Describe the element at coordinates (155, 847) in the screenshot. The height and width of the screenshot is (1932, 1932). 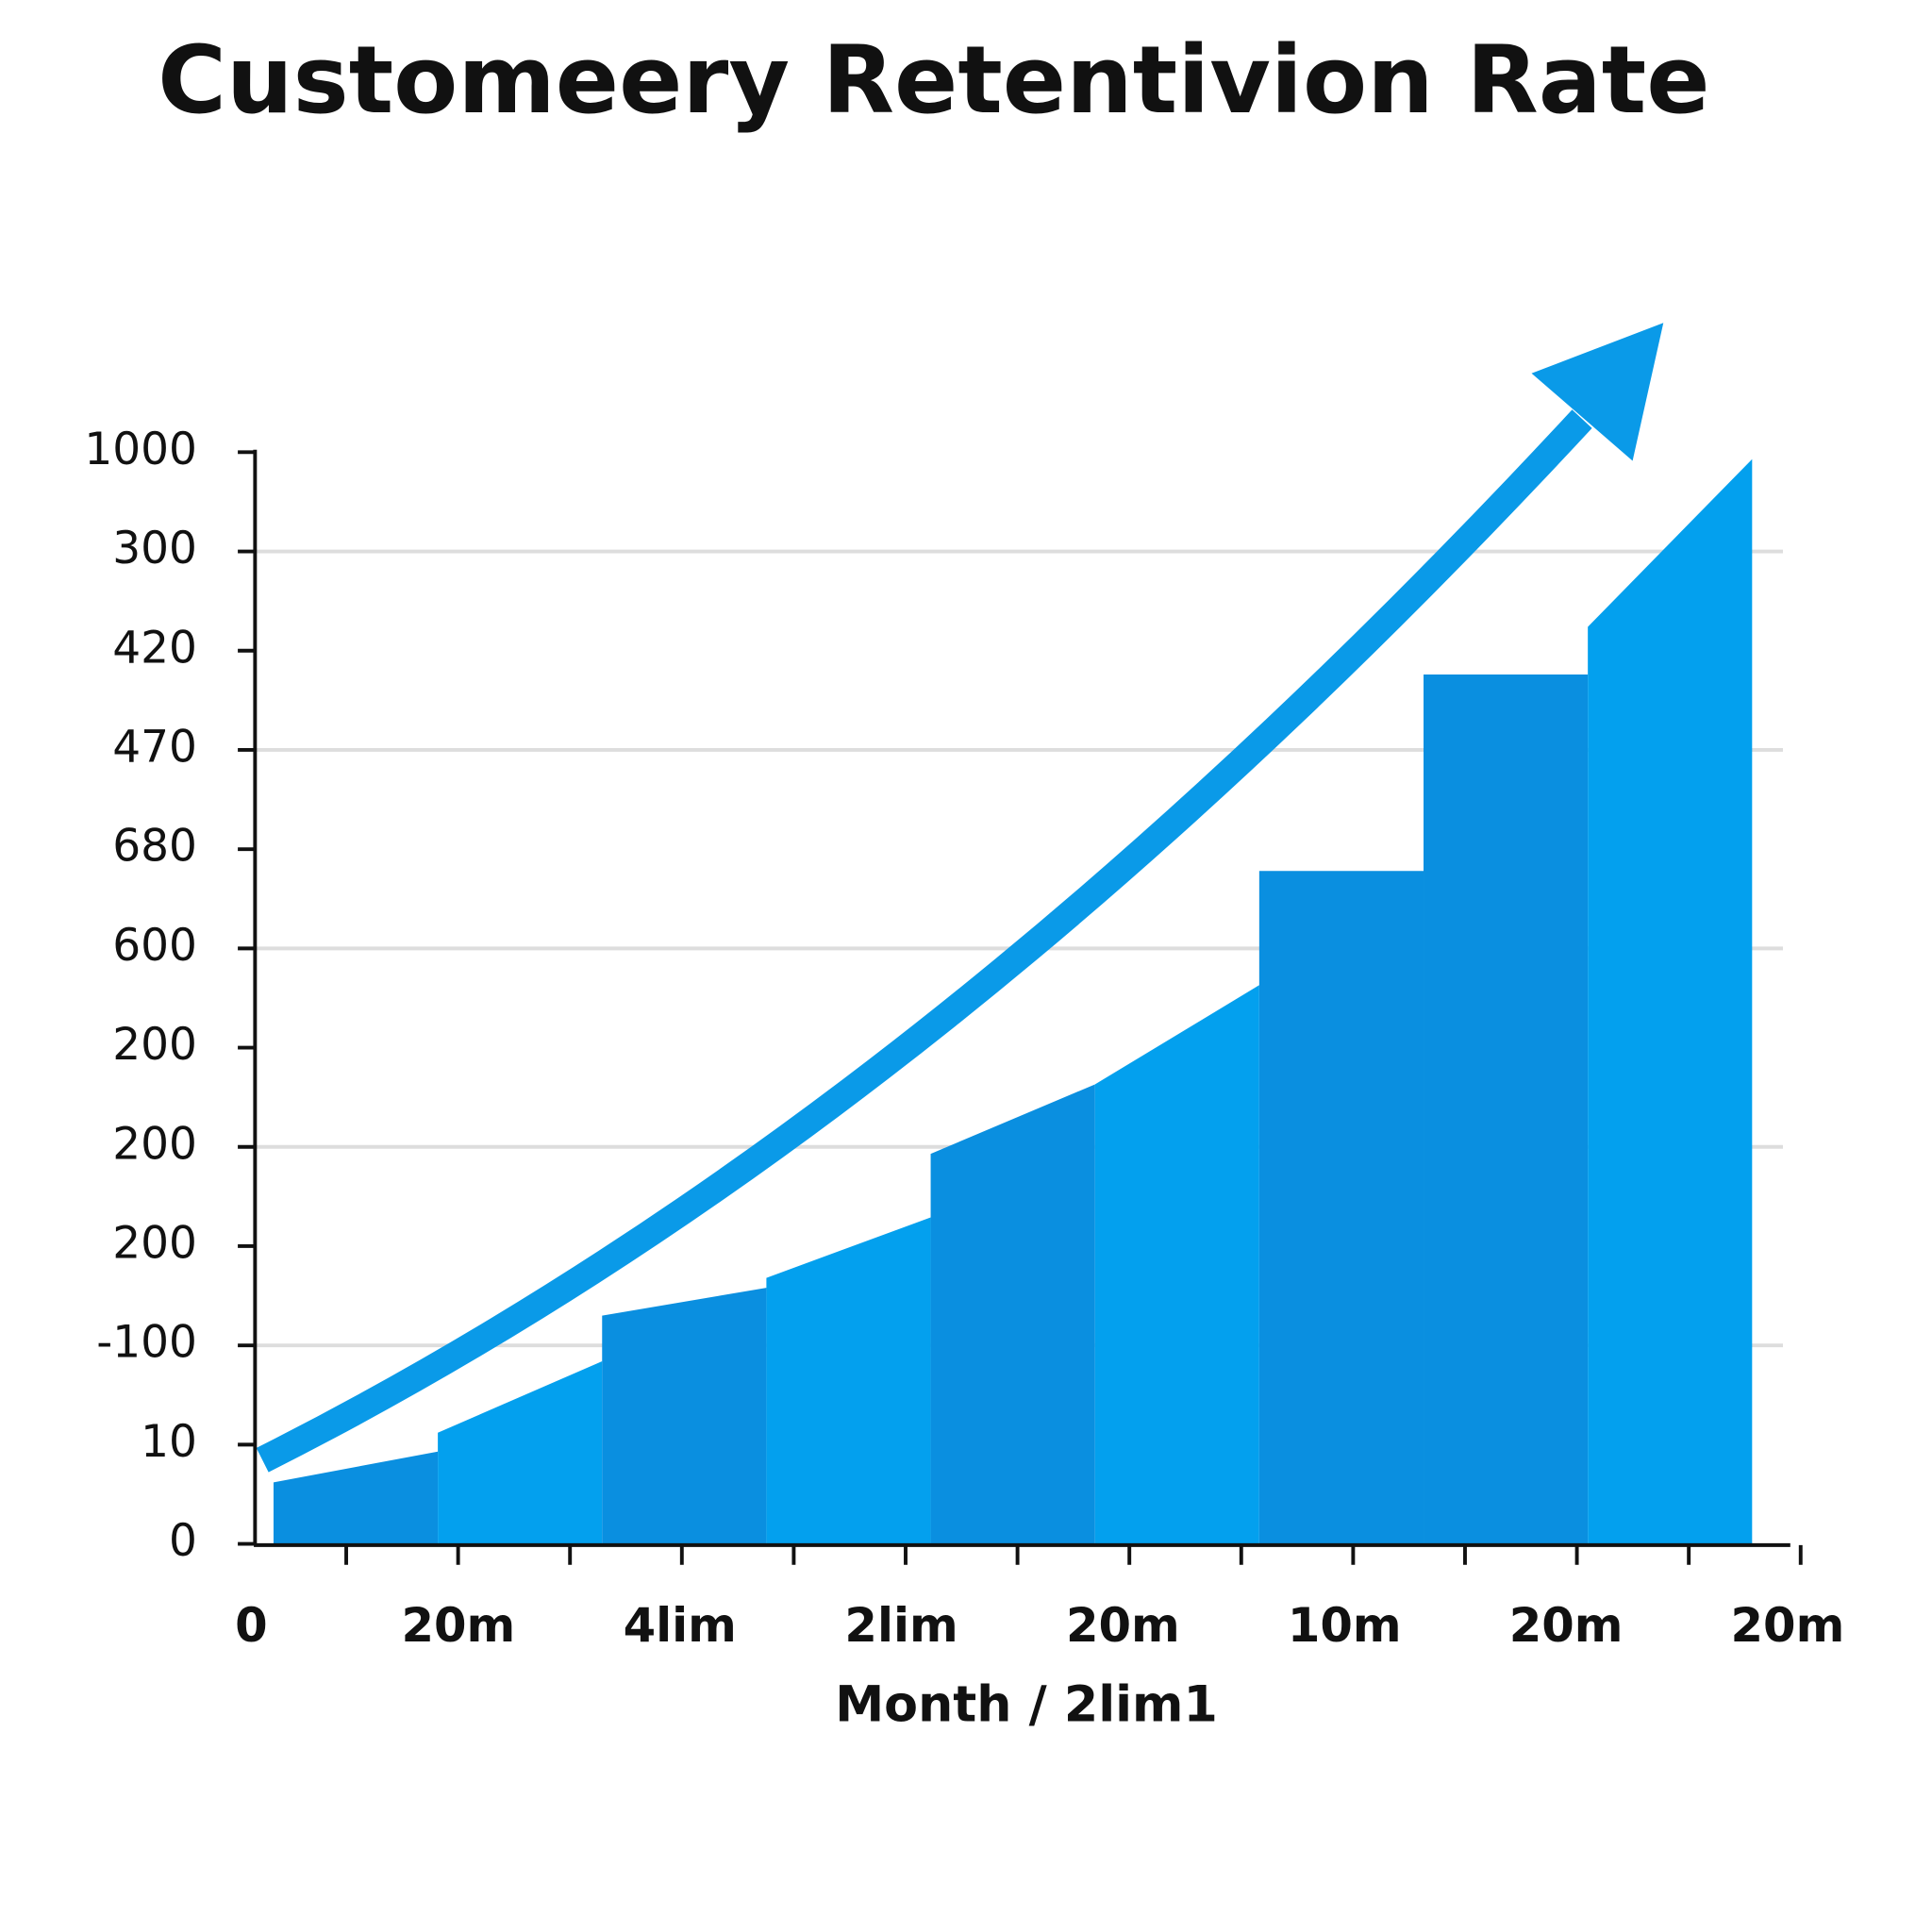
I see `y-tick-label: 680` at that location.